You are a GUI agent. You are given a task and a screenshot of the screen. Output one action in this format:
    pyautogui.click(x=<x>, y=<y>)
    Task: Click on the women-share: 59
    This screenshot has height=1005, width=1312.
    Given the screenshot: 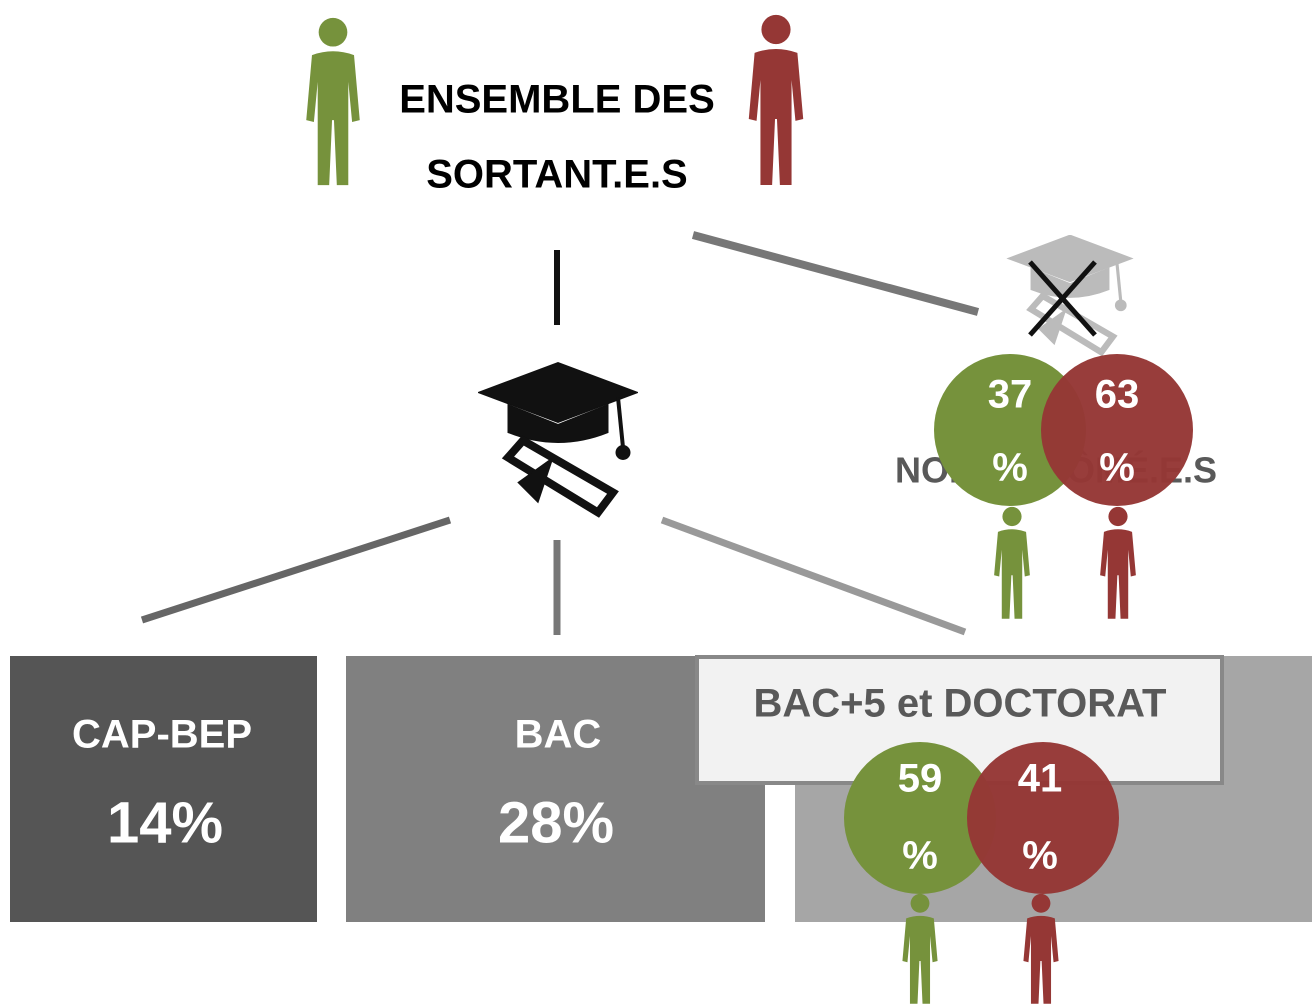 What is the action you would take?
    pyautogui.click(x=920, y=779)
    